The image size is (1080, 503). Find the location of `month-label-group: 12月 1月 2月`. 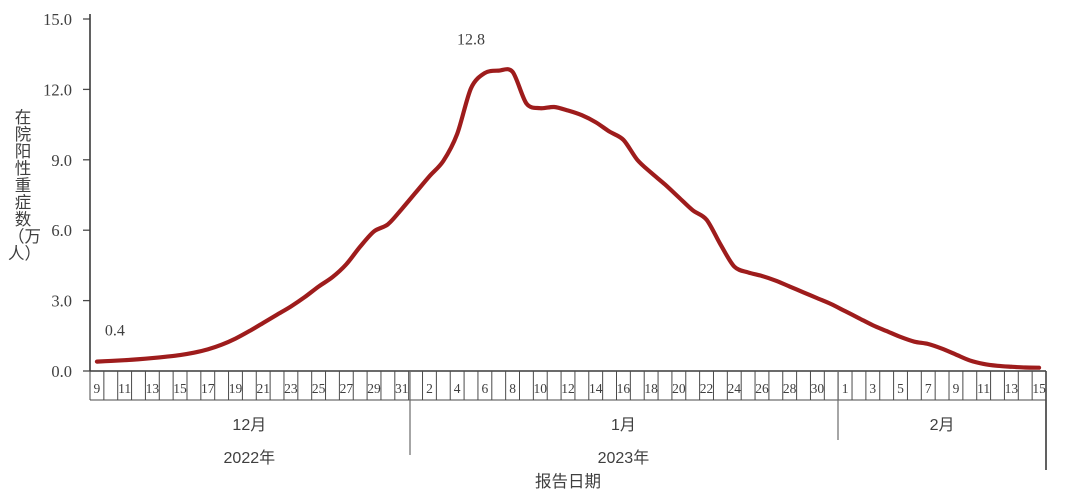

month-label-group: 12月 1月 2月 is located at coordinates (593, 425).